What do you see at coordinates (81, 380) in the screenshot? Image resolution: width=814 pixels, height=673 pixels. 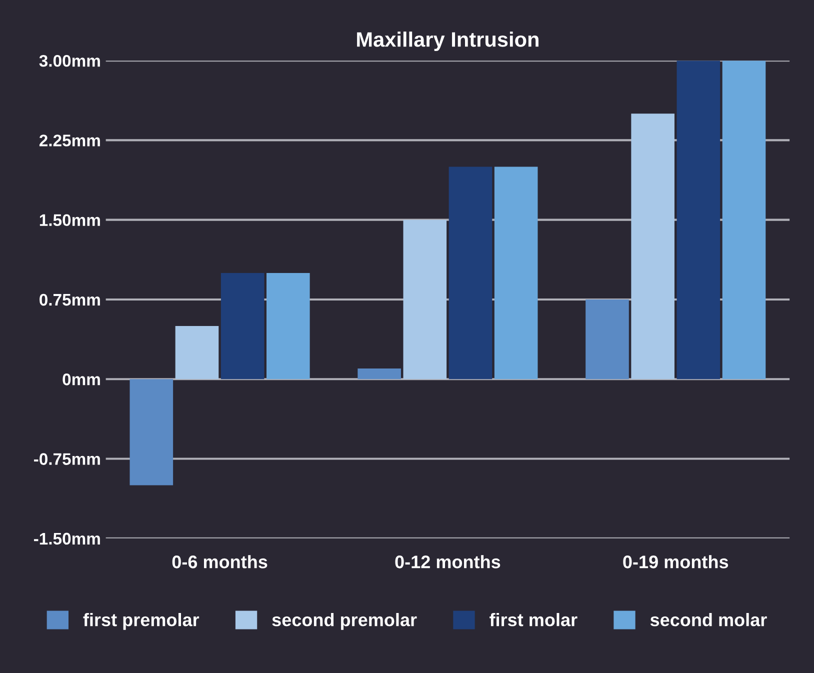 I see `y-tick-label: 0mm` at bounding box center [81, 380].